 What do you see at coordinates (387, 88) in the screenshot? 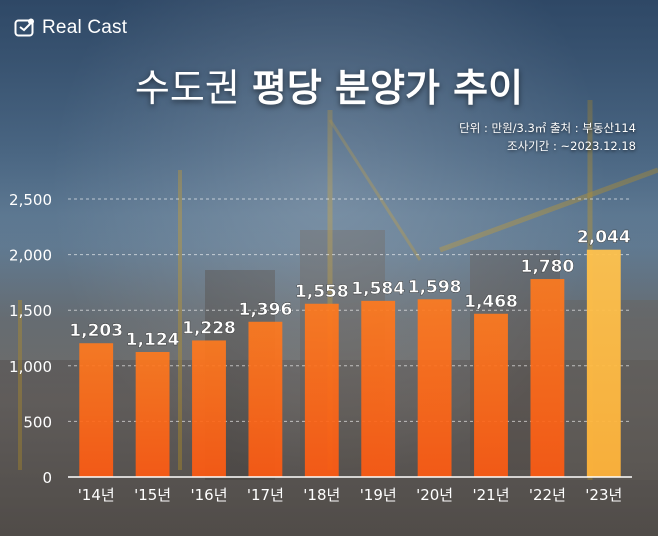
I see `title-bold-part: 평당 분양가 추이` at bounding box center [387, 88].